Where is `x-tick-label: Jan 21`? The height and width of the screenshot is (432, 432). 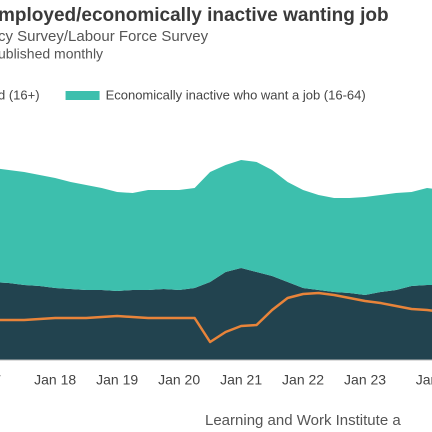 x-tick-label: Jan 21 is located at coordinates (241, 380).